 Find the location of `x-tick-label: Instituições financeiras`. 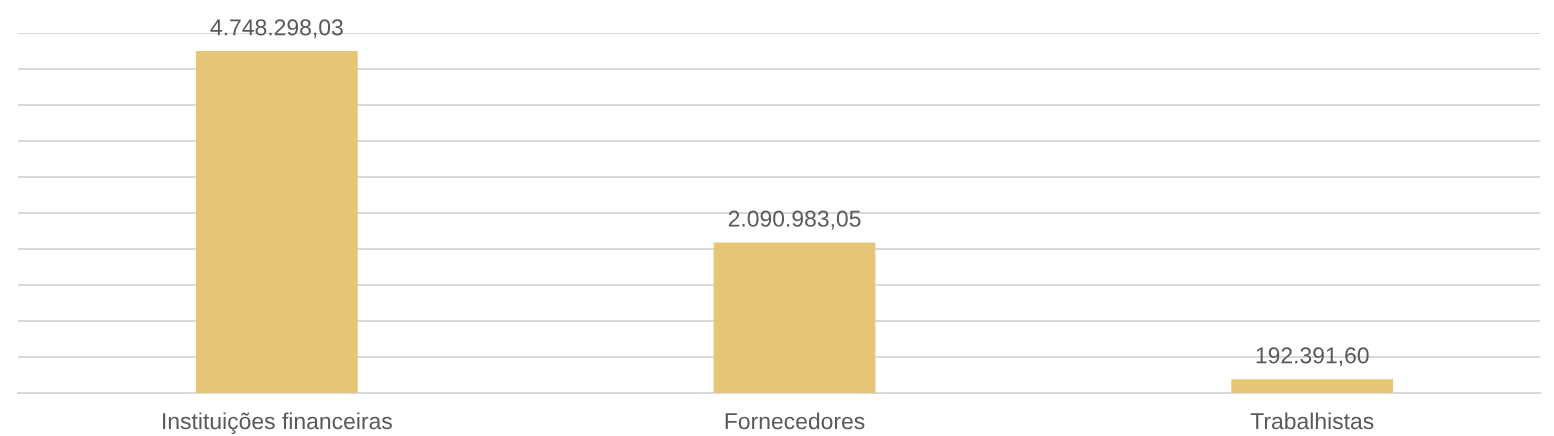

x-tick-label: Instituições financeiras is located at coordinates (277, 423).